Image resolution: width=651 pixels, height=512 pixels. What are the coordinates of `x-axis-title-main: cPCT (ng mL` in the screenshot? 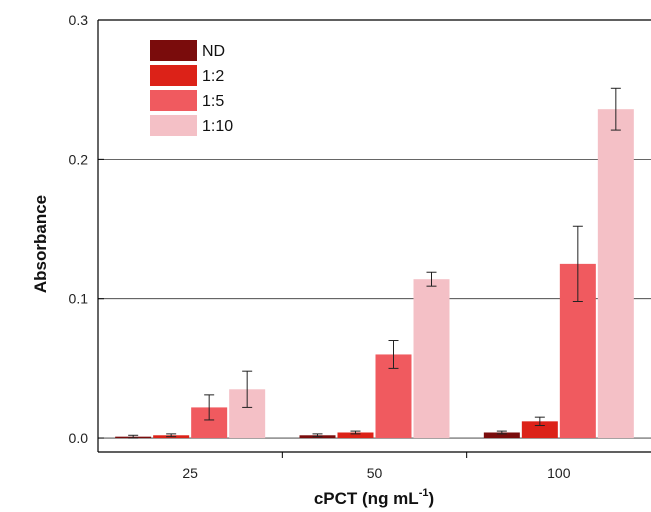 It's located at (366, 498).